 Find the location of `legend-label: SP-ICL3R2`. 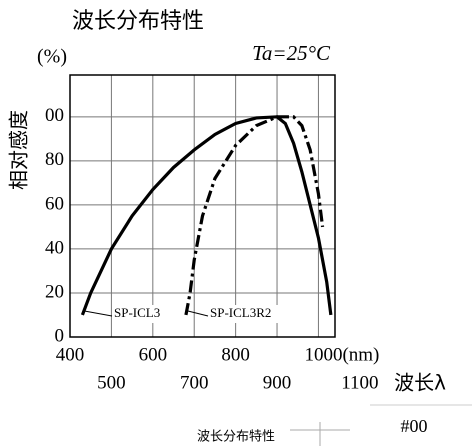

legend-label: SP-ICL3R2 is located at coordinates (240, 312).